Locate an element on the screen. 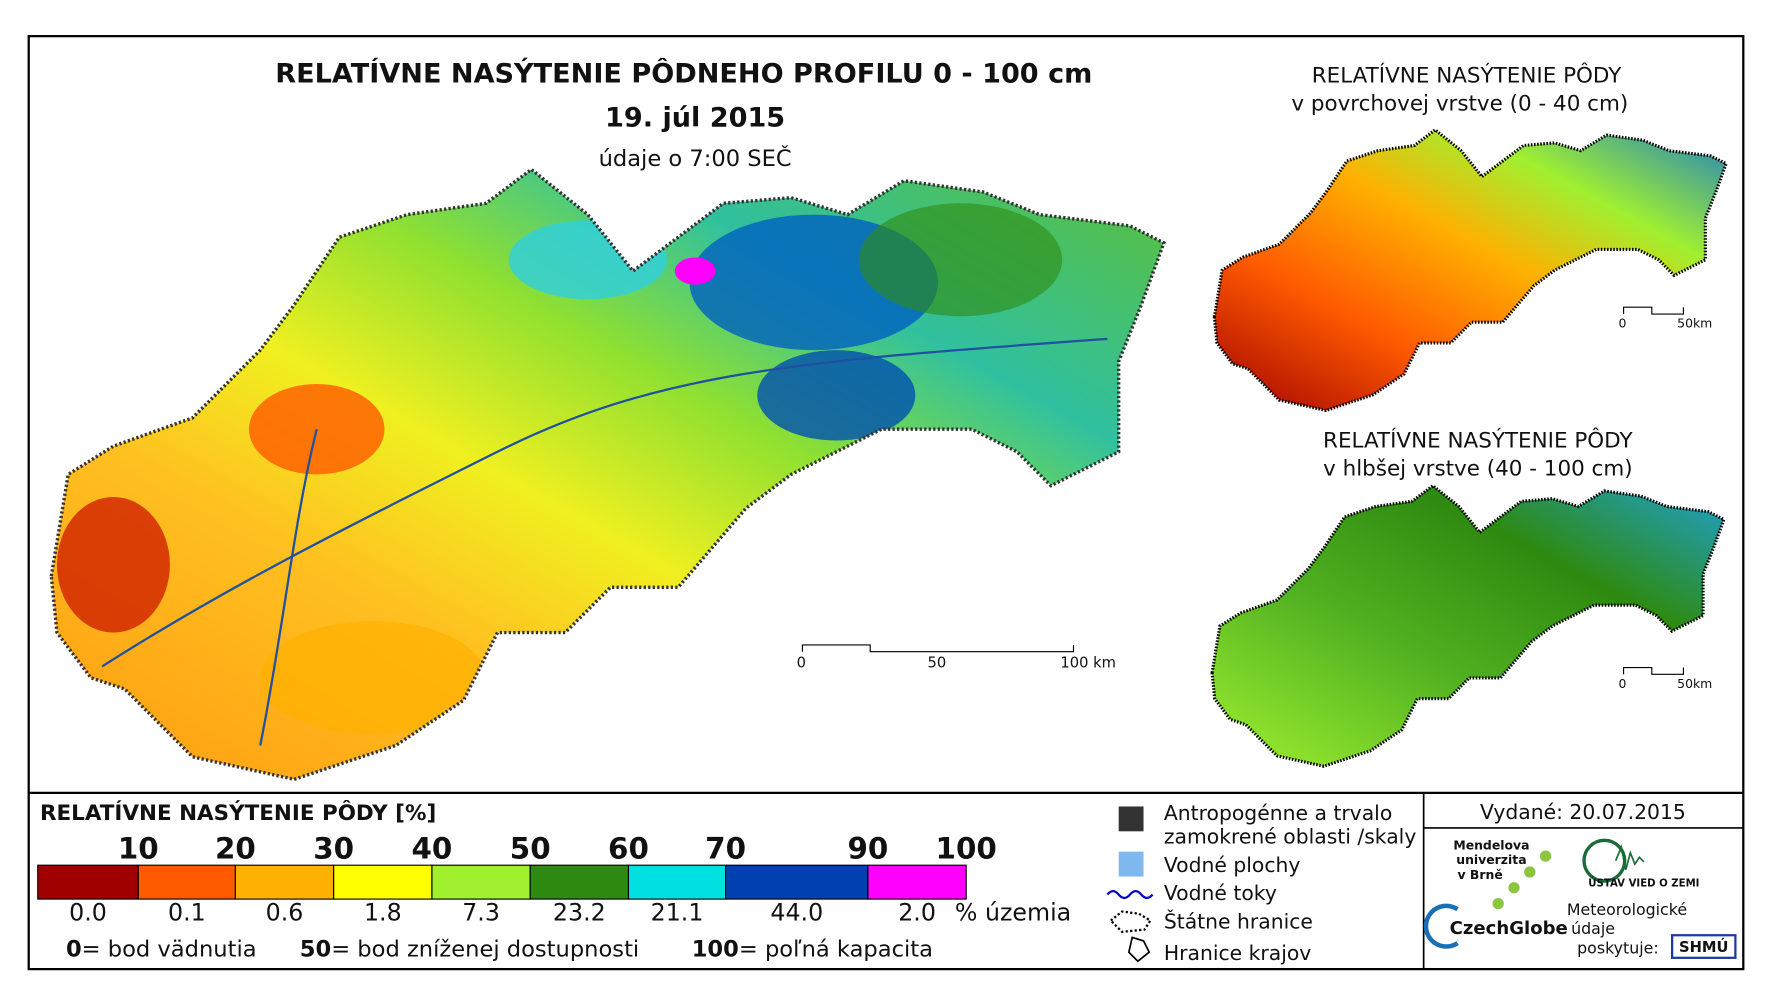 The image size is (1772, 1003). symbol-label: Antropogénne a trvalo is located at coordinates (1278, 813).